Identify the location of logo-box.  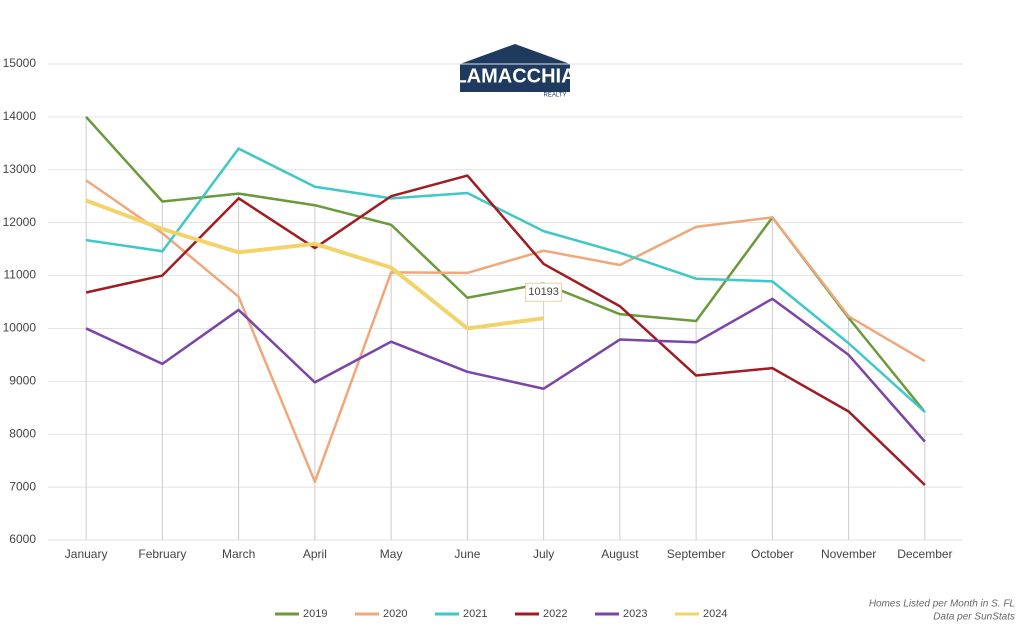
(515, 78).